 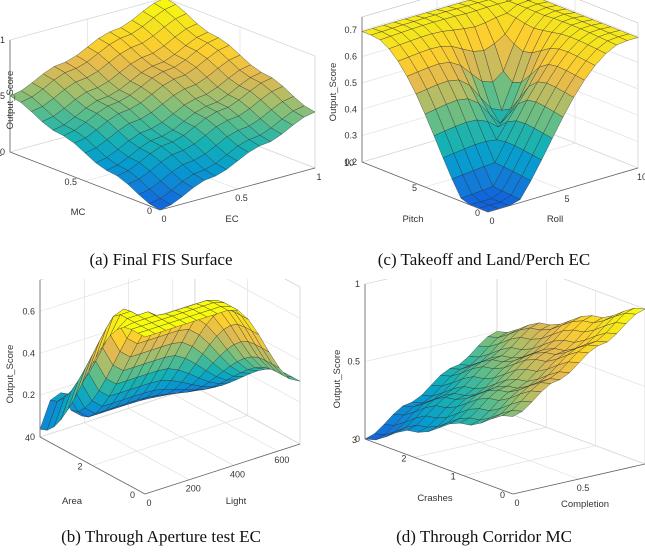 What do you see at coordinates (484, 536) in the screenshot?
I see `caption-d: (d) Through Corridor MC` at bounding box center [484, 536].